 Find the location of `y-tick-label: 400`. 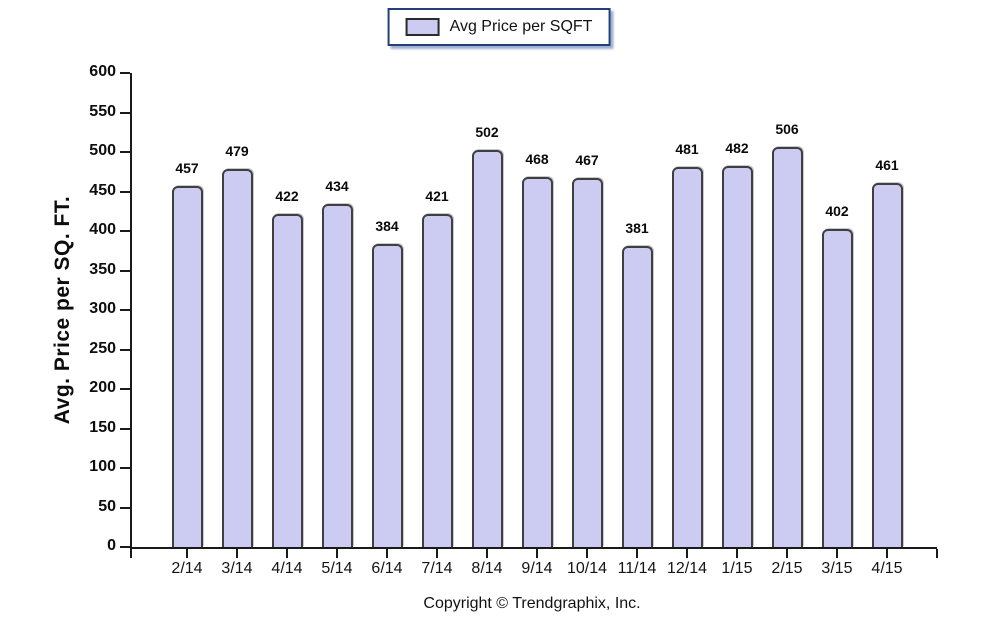

y-tick-label: 400 is located at coordinates (102, 229).